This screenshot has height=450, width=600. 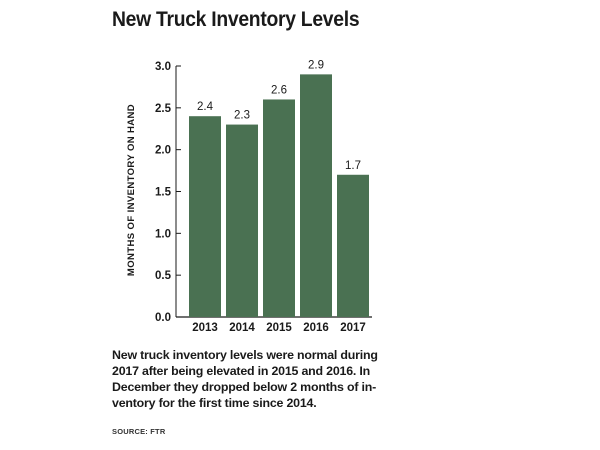 What do you see at coordinates (242, 328) in the screenshot?
I see `x-tick-label: 2014` at bounding box center [242, 328].